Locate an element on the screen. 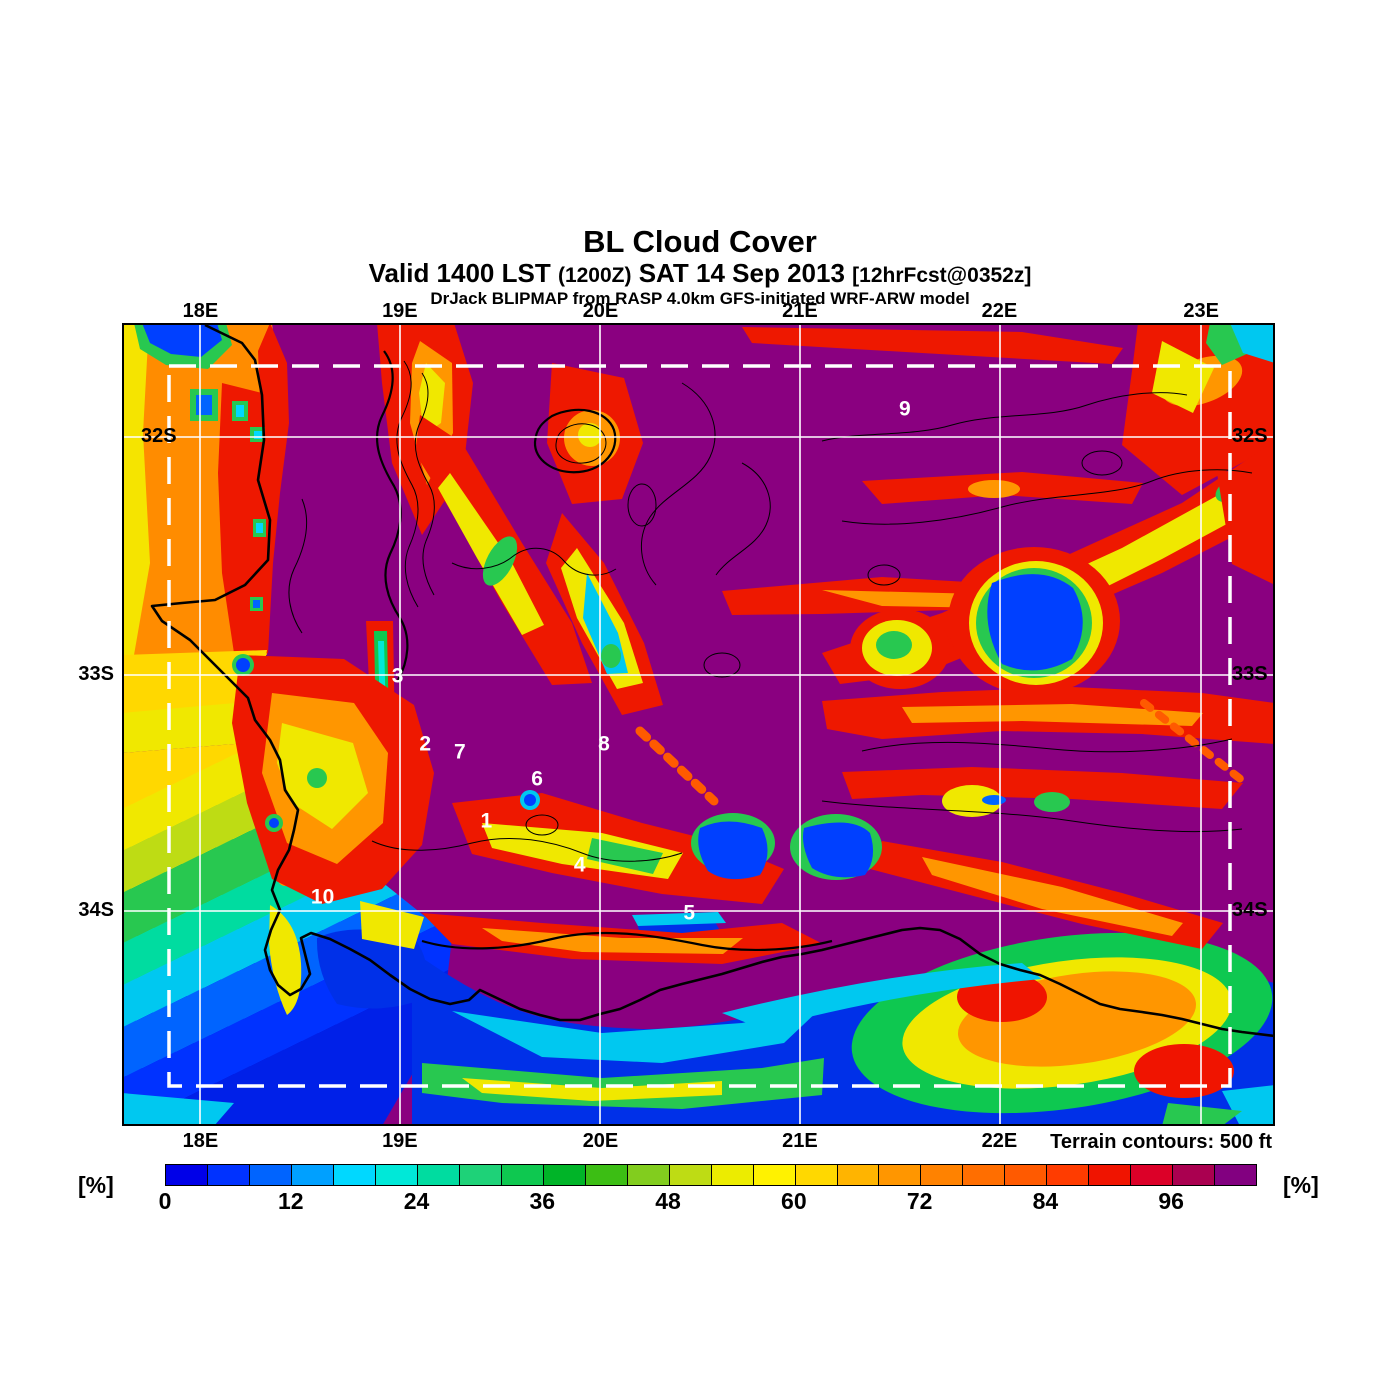 The width and height of the screenshot is (1400, 1400). location-marker: 3 is located at coordinates (397, 676).